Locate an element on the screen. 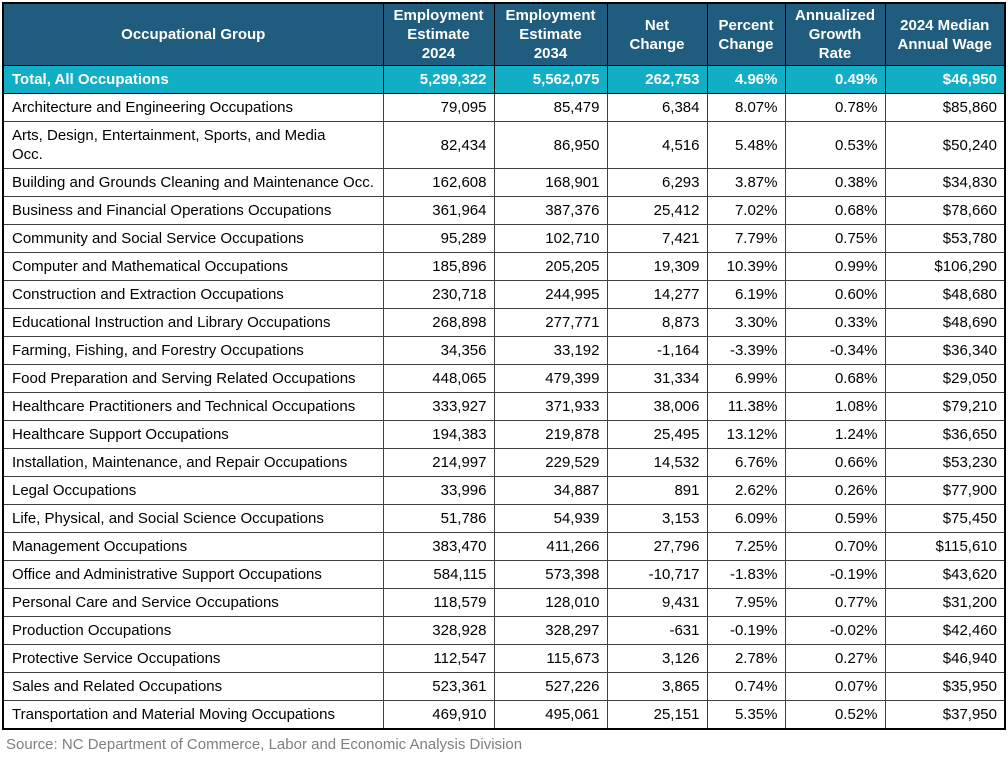  cell-value: 6.09% is located at coordinates (746, 518).